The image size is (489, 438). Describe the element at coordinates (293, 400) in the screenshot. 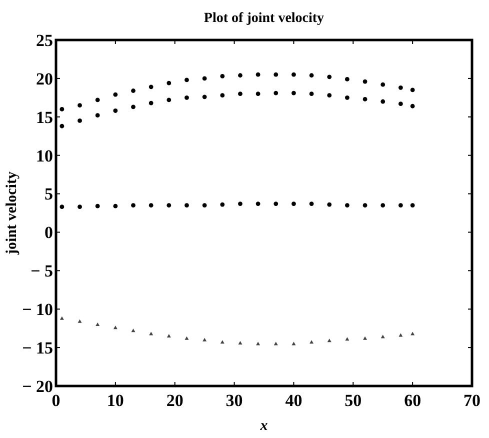

I see `x-tick-label: 40` at that location.